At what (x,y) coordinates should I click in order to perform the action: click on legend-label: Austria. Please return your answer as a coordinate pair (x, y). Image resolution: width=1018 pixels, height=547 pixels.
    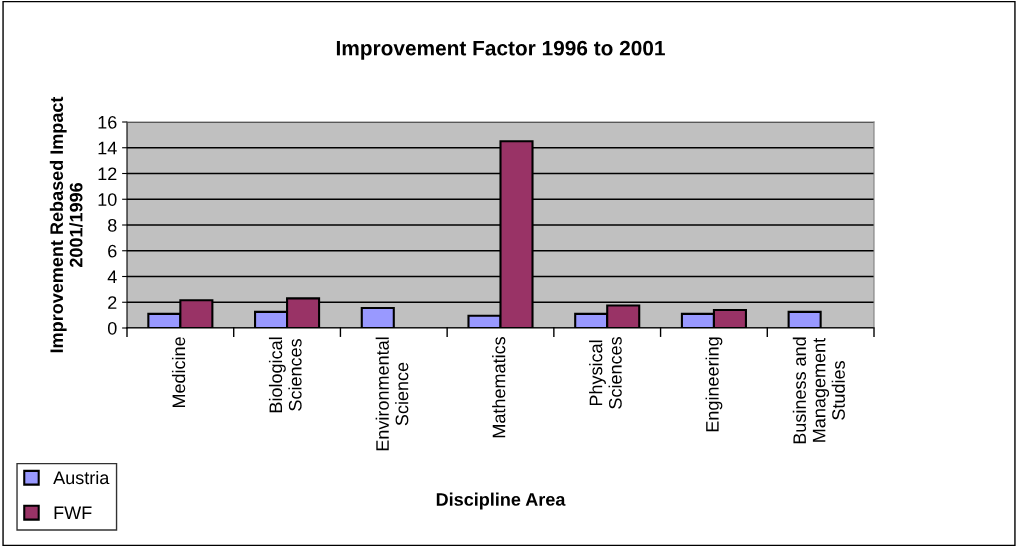
    Looking at the image, I should click on (81, 477).